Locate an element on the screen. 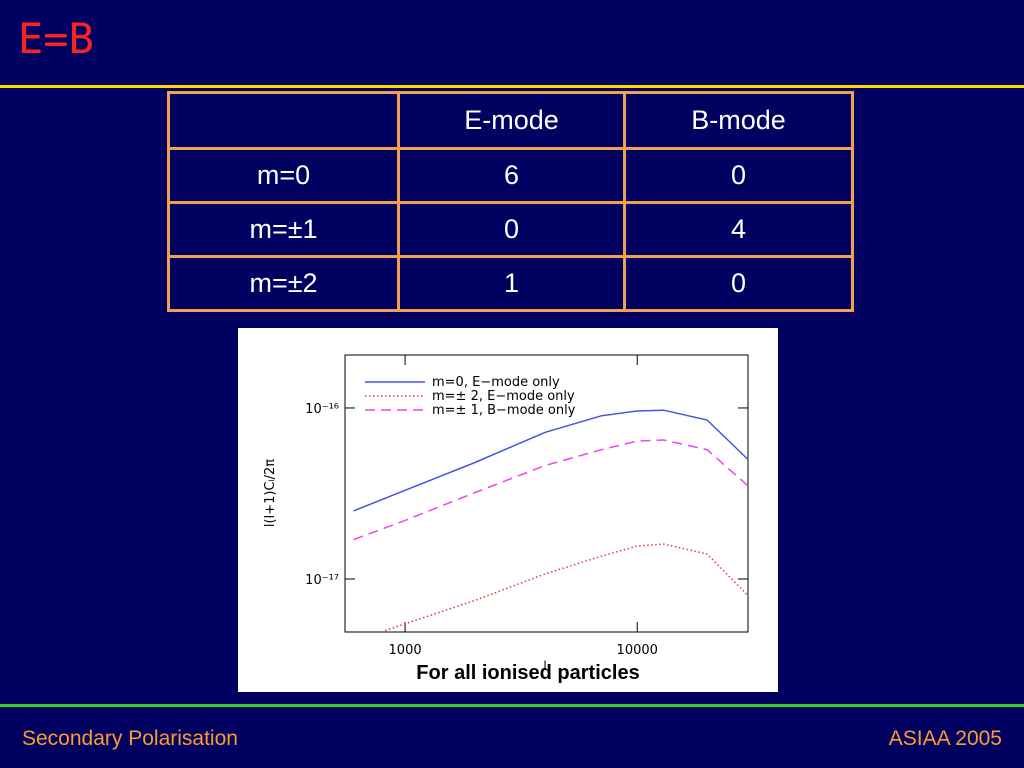  table-cell: m=±1 is located at coordinates (283, 229).